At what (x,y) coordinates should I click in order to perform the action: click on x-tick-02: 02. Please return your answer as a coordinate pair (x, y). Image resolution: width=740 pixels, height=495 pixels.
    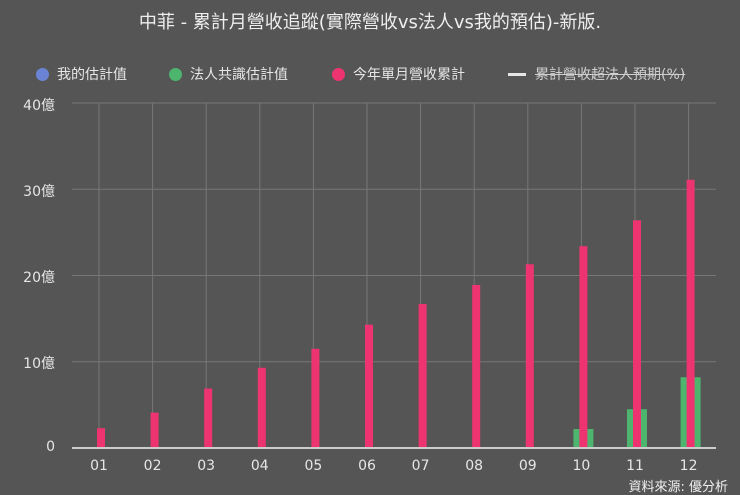
    Looking at the image, I should click on (152, 466).